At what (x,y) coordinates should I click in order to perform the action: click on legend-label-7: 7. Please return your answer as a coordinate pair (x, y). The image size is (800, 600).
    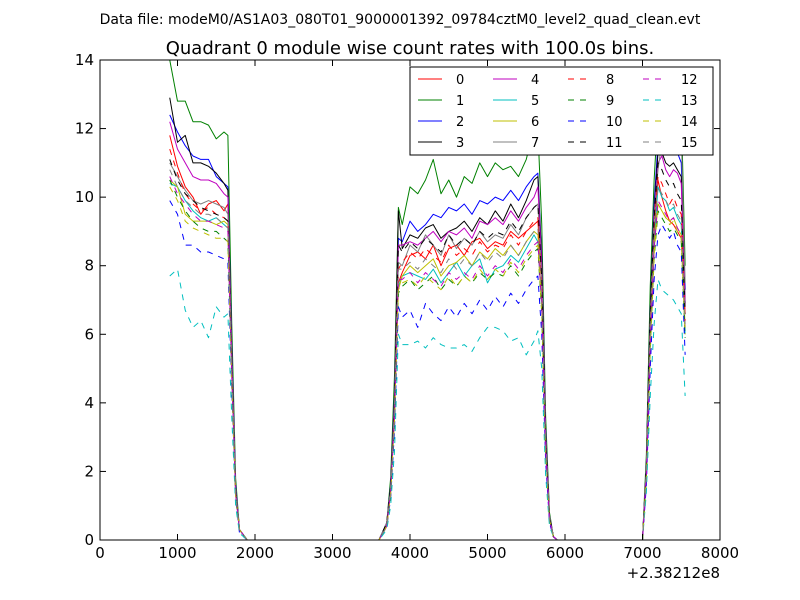
    Looking at the image, I should click on (535, 143).